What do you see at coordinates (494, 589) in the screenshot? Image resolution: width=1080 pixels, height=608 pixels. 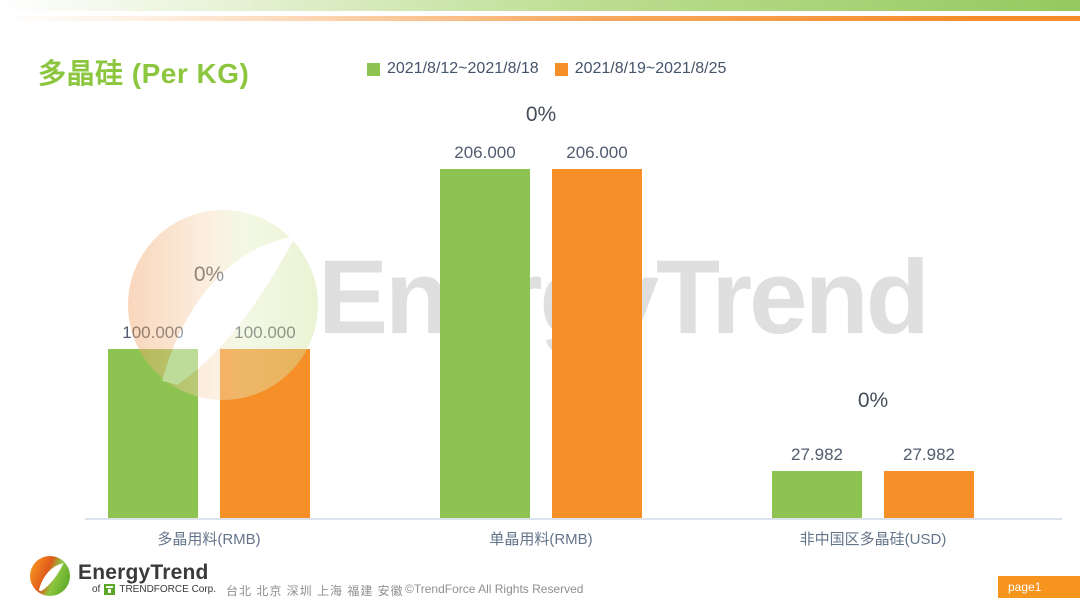 I see `footer-copyright: ©TrendForce All Rights Reserved` at bounding box center [494, 589].